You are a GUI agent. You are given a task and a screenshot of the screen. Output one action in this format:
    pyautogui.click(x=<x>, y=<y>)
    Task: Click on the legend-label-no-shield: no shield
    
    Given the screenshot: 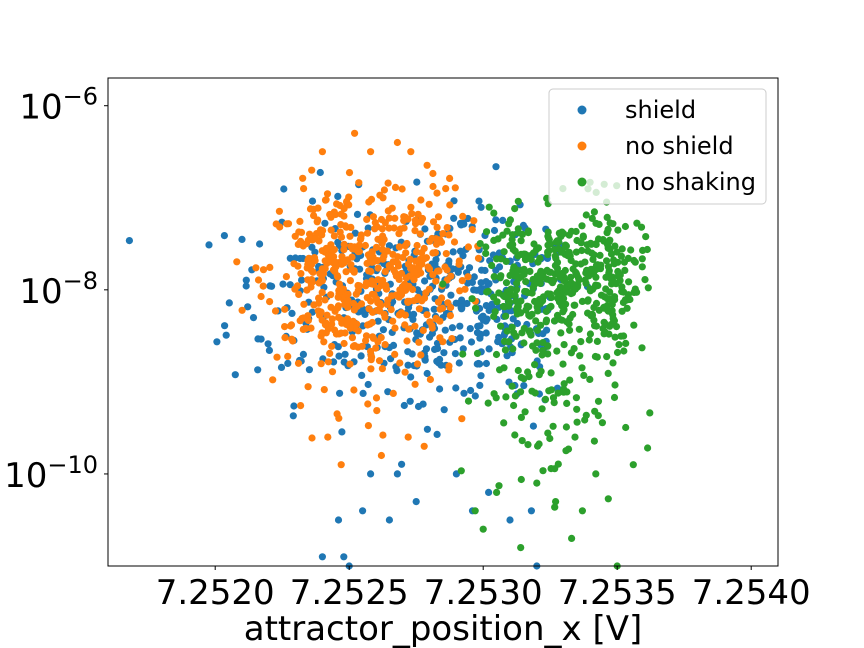 What is the action you would take?
    pyautogui.click(x=679, y=146)
    